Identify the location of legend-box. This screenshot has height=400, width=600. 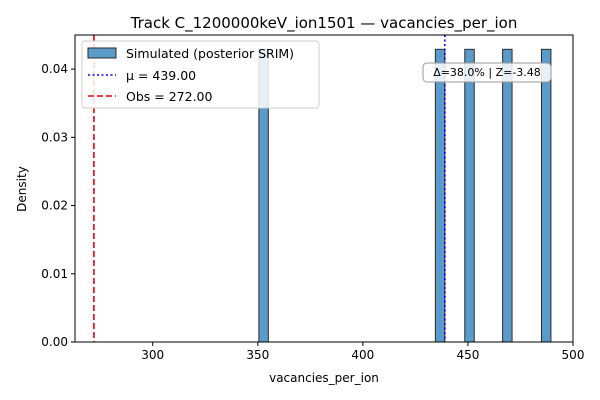
(200, 74).